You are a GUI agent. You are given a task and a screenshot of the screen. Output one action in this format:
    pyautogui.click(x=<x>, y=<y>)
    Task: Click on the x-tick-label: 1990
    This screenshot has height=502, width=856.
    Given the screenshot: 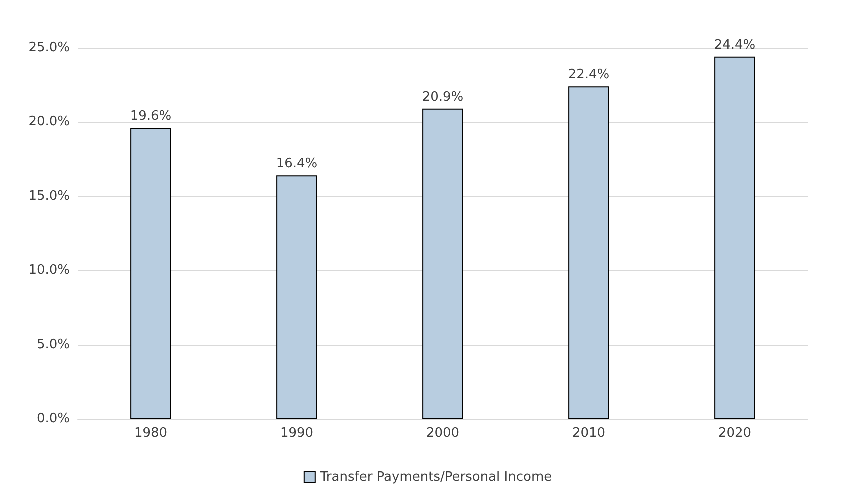 What is the action you would take?
    pyautogui.click(x=297, y=433)
    